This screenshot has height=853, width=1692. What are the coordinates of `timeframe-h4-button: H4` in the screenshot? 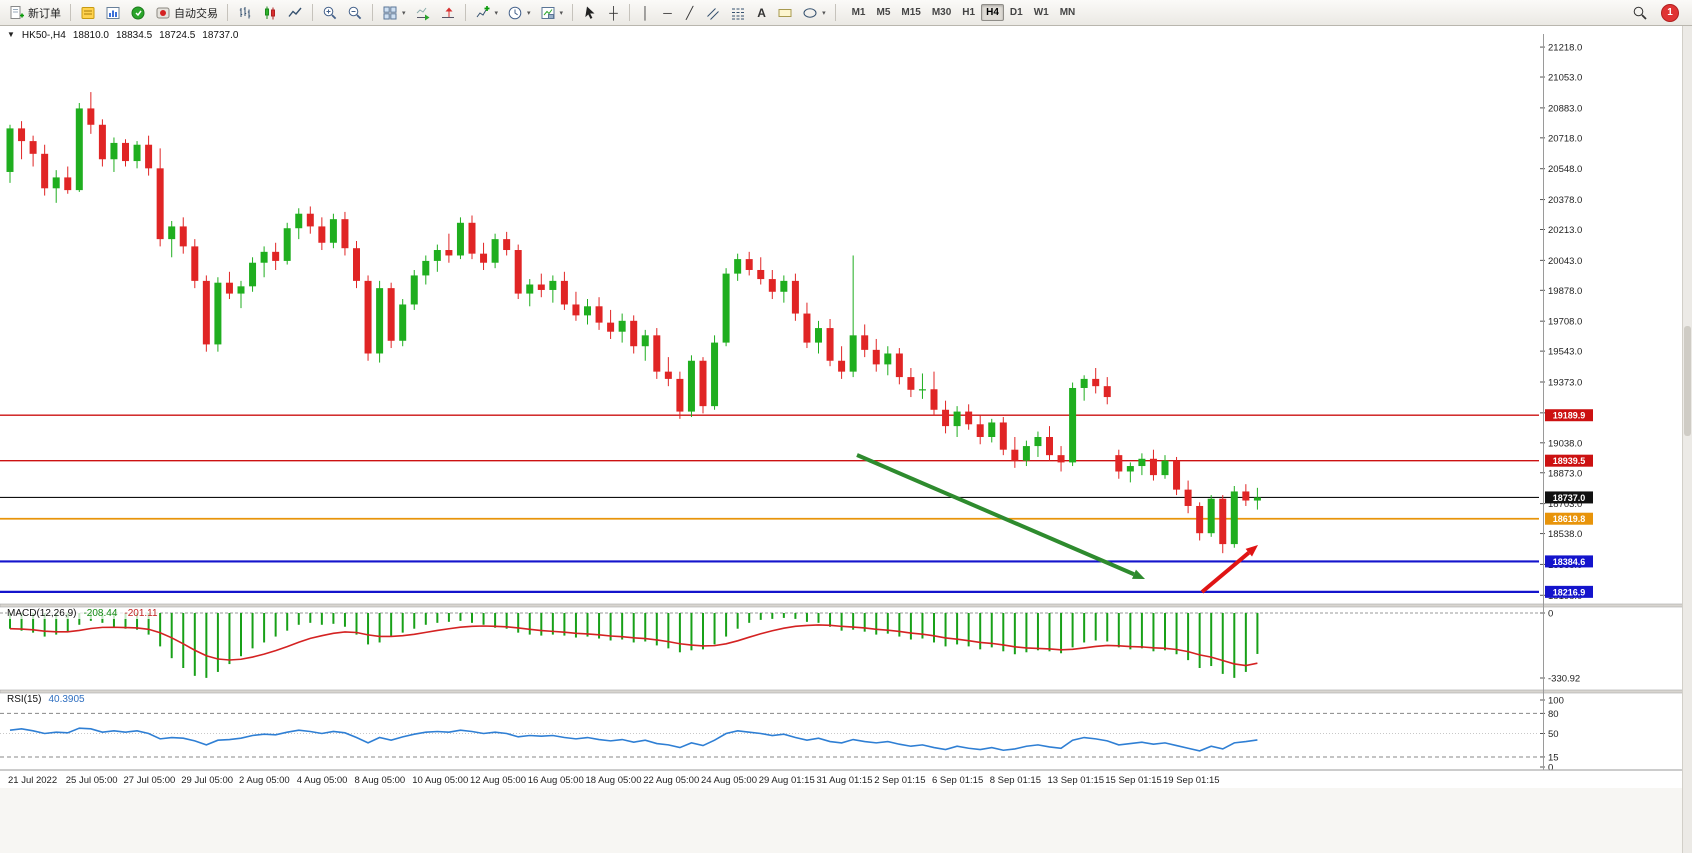 It's located at (992, 12).